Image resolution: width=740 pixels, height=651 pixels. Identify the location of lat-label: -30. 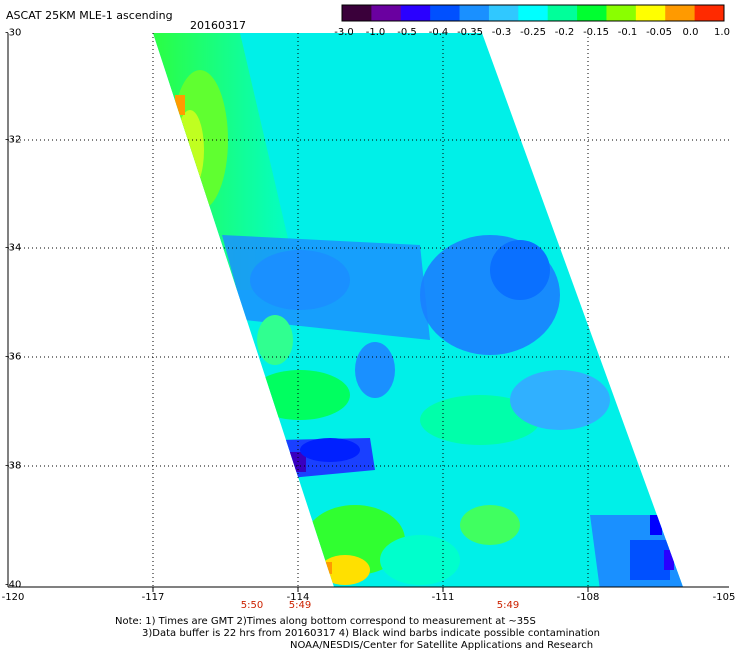
(13, 33).